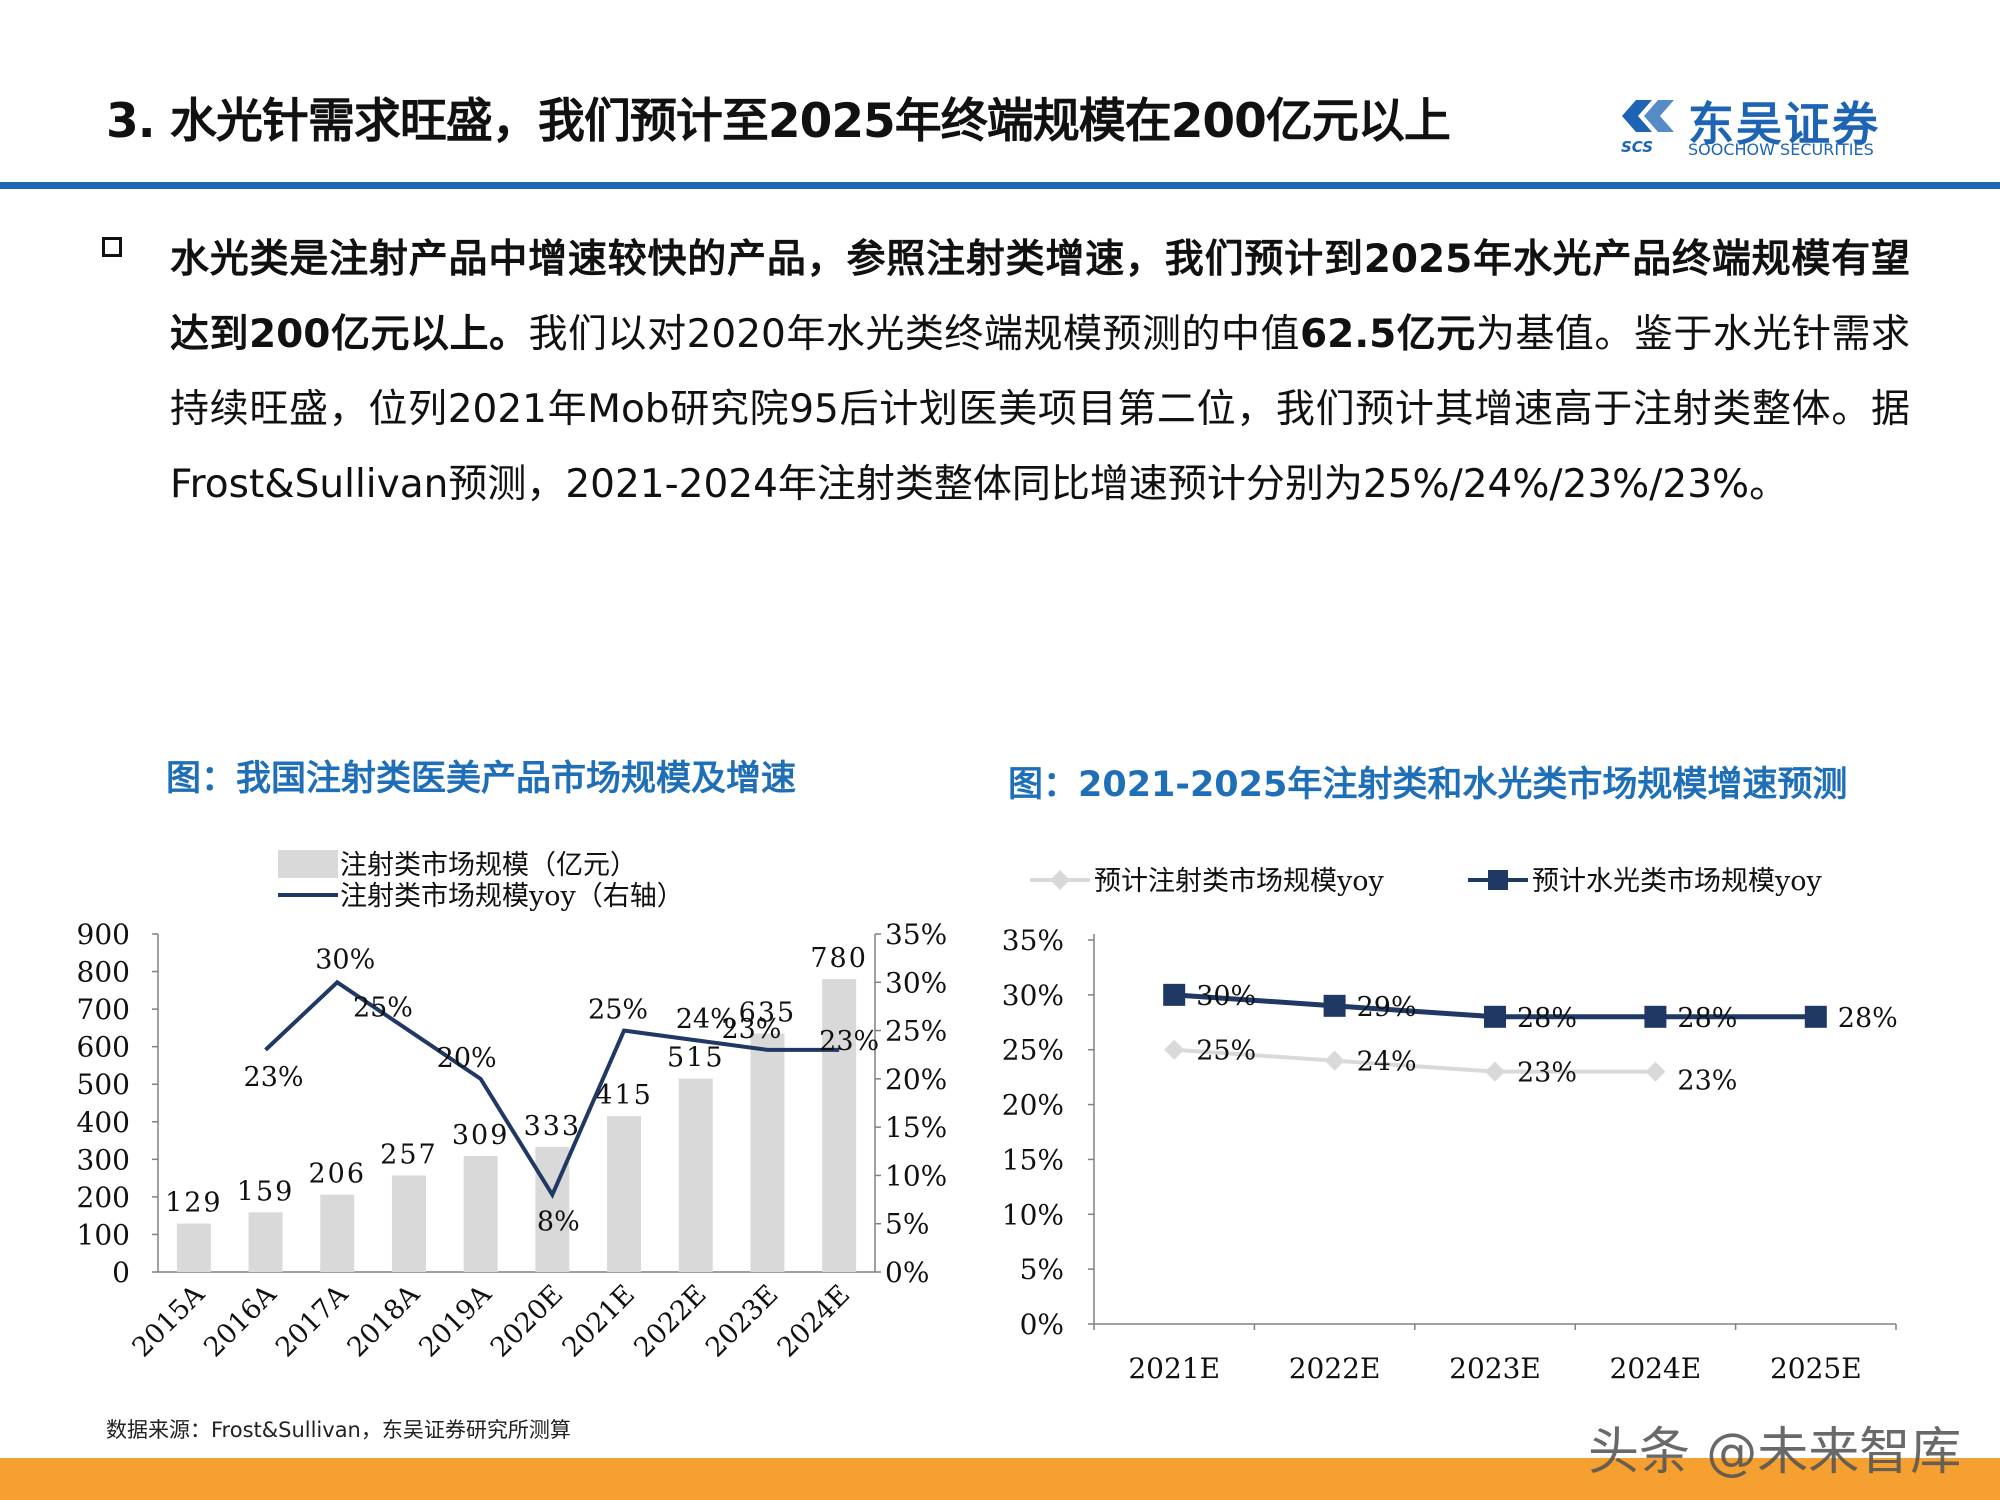  I want to click on right-tick-label: 25%, so click(916, 1031).